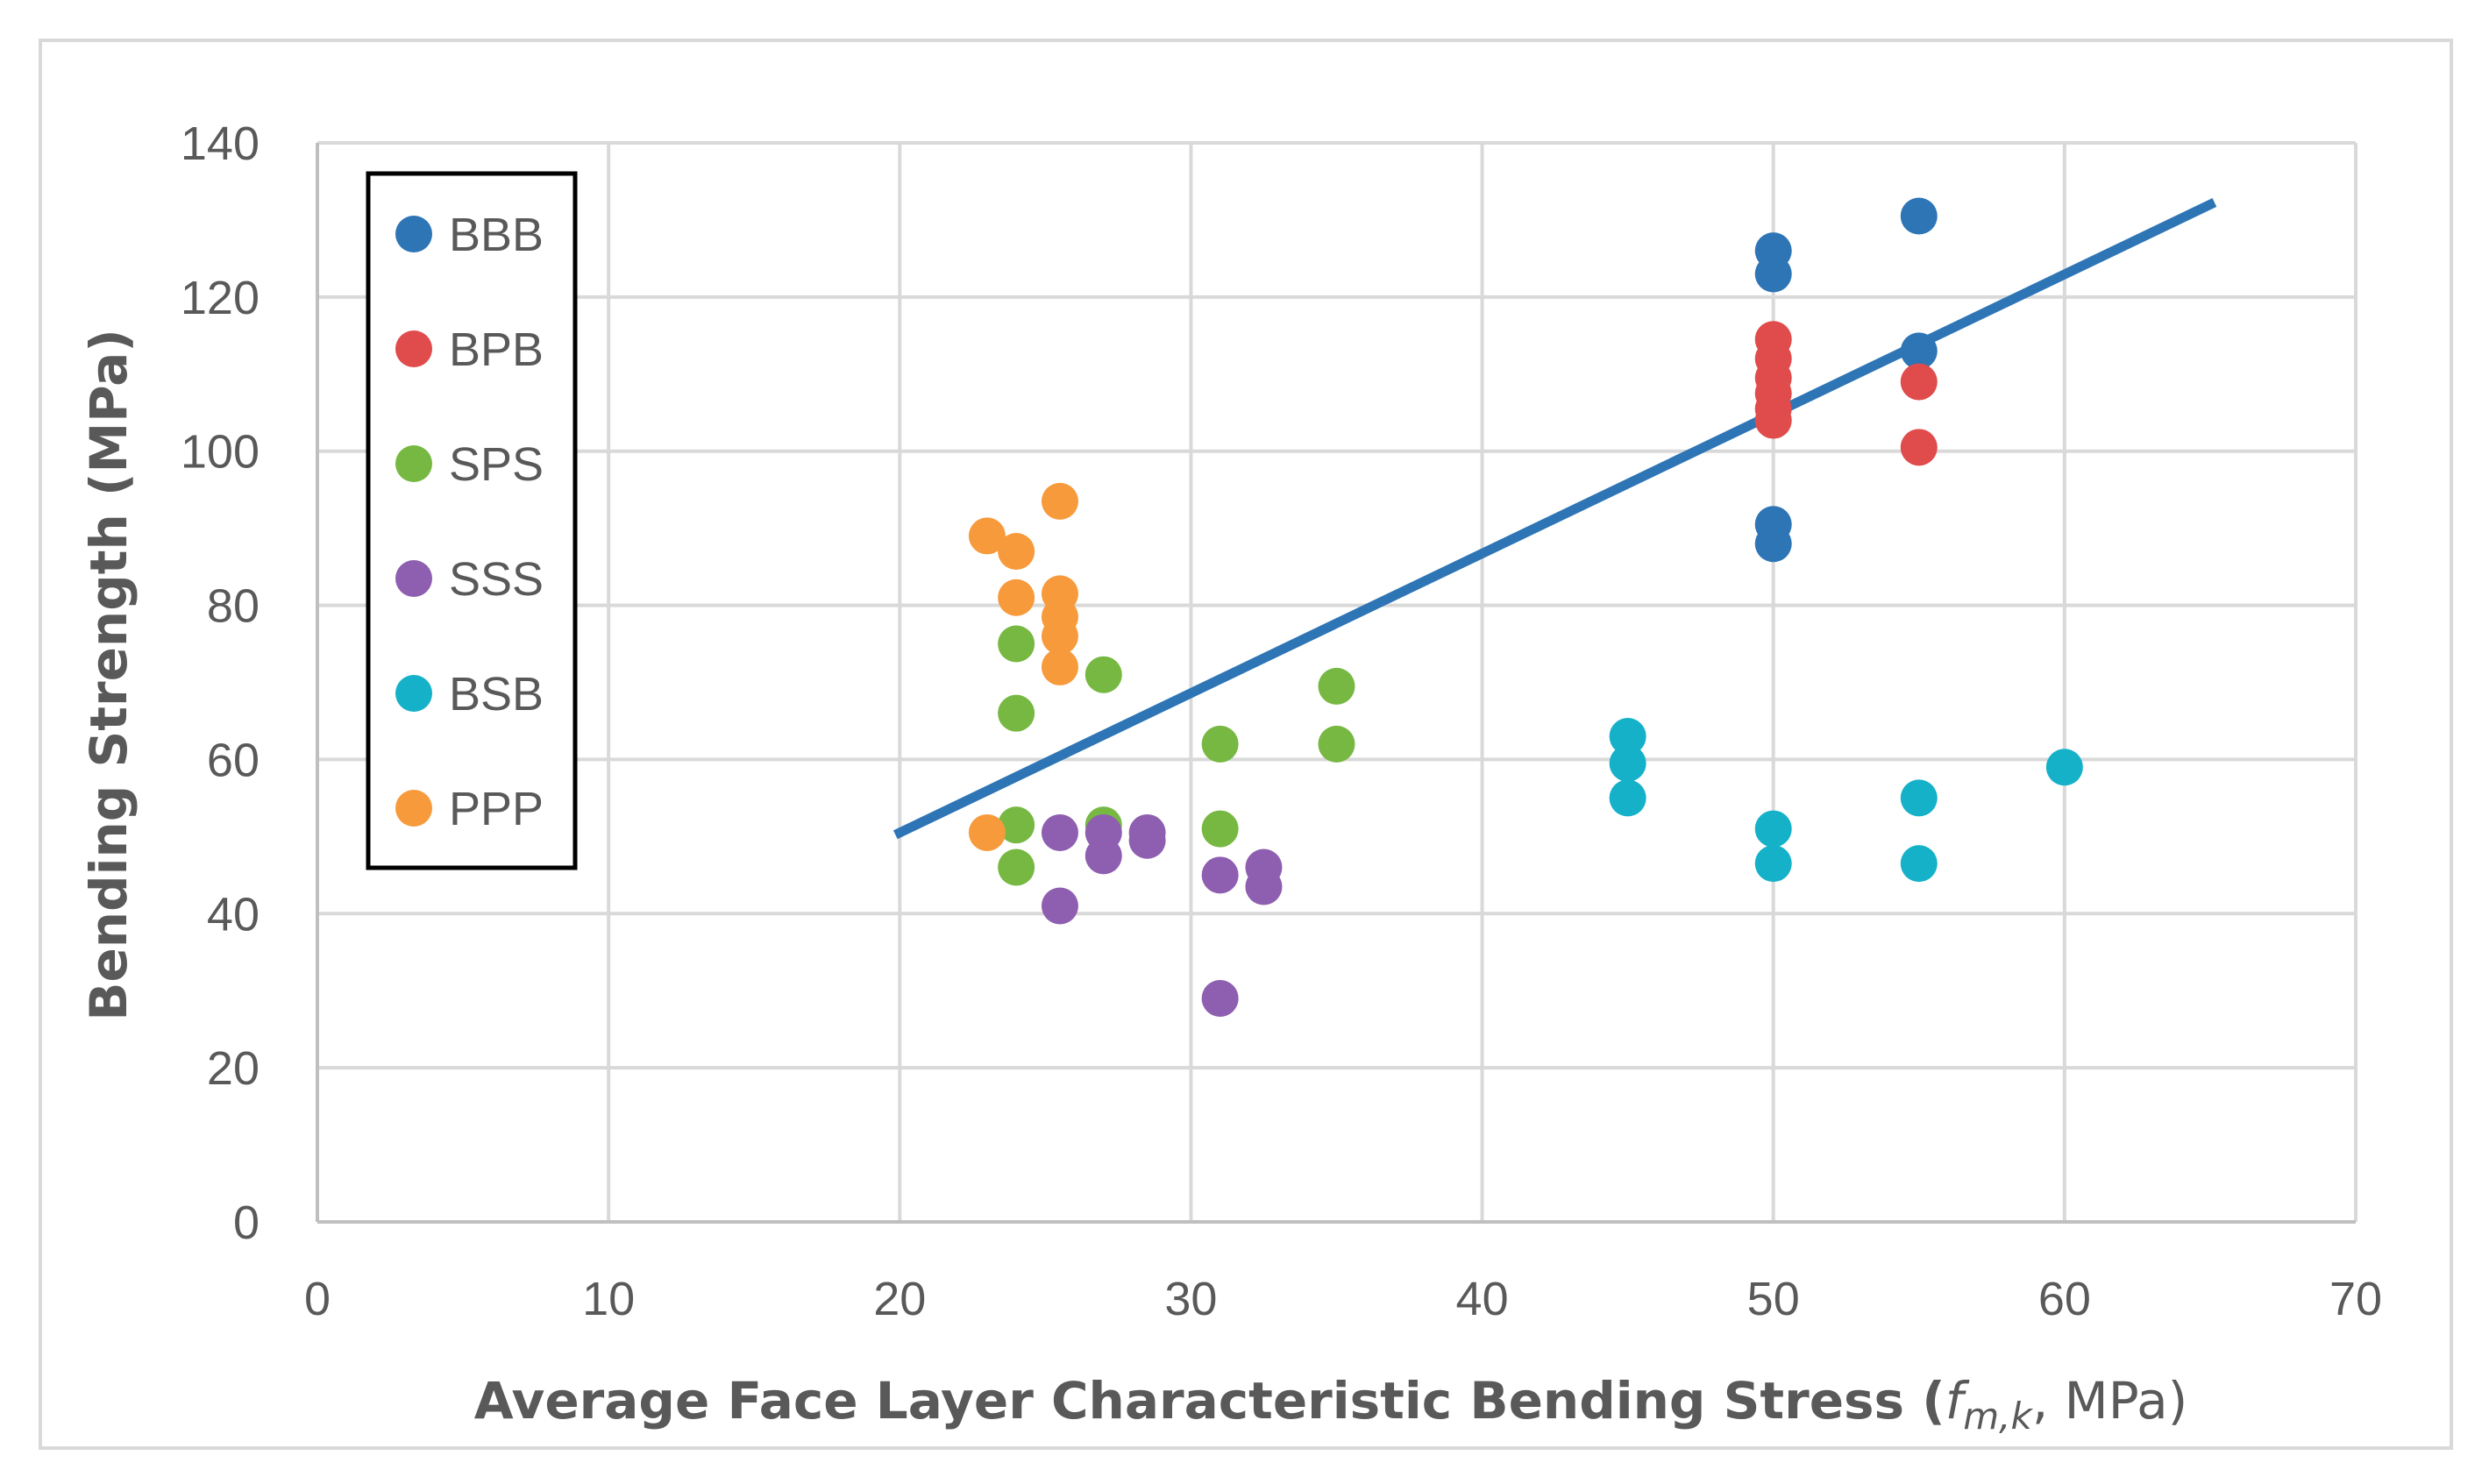 This screenshot has width=2489, height=1484. I want to click on legend-label-bbb: BBB, so click(496, 235).